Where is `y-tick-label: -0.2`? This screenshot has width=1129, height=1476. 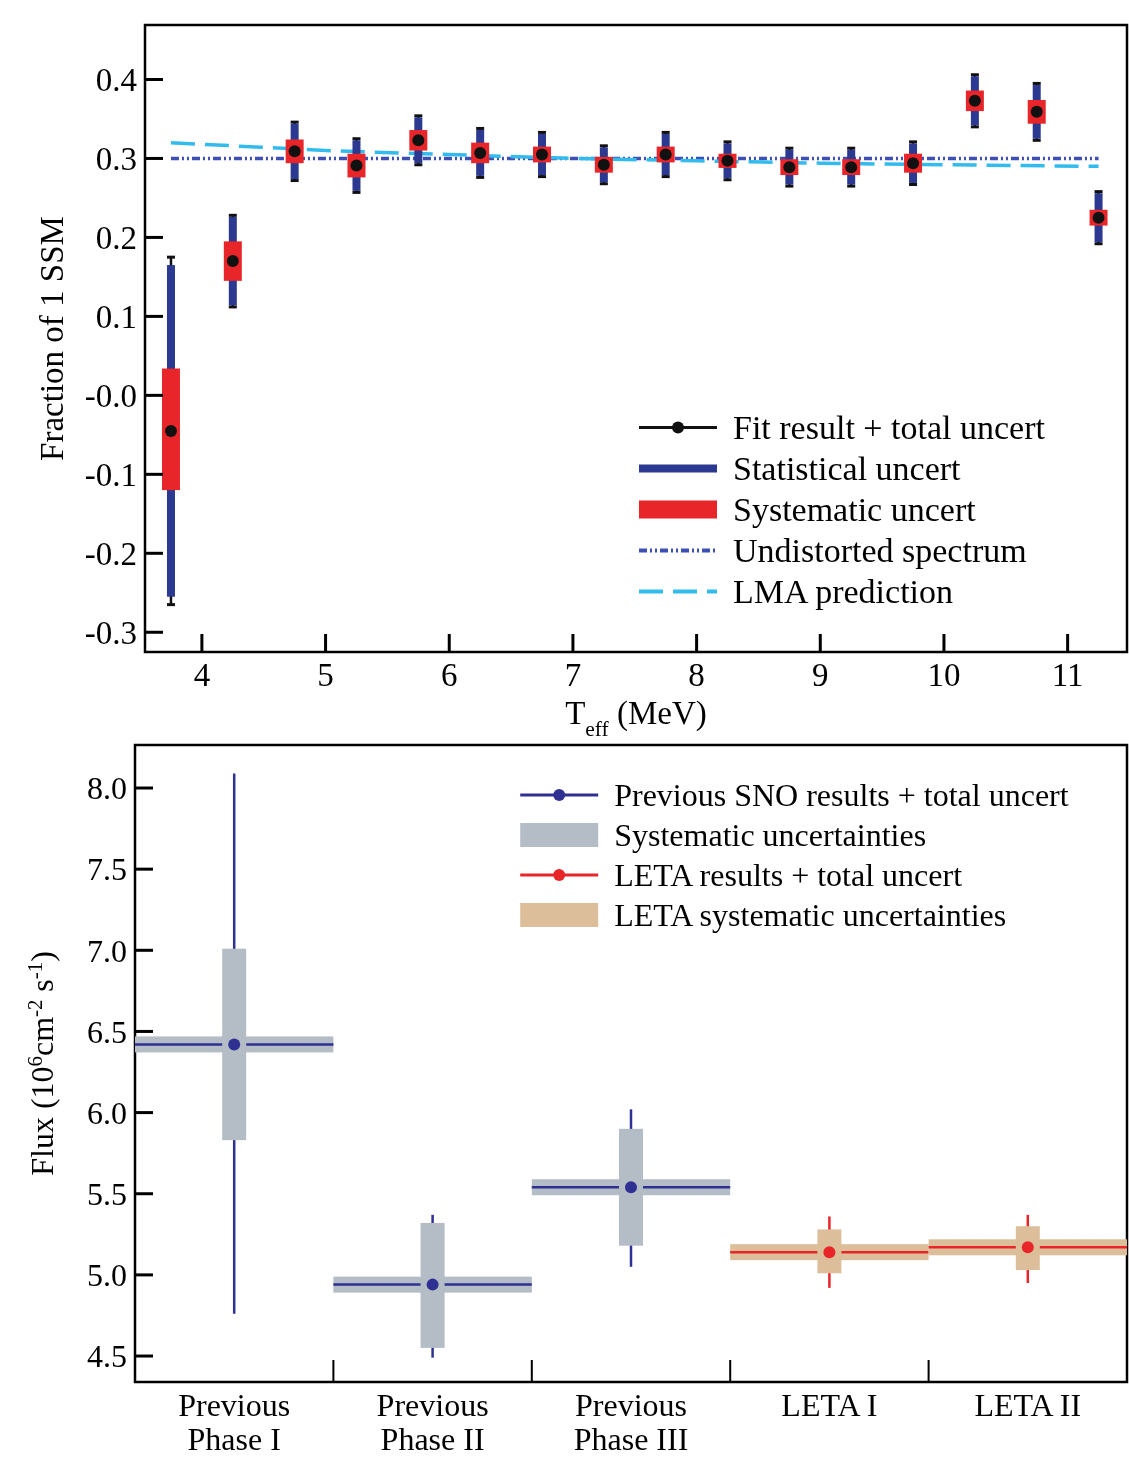
y-tick-label: -0.2 is located at coordinates (110, 553).